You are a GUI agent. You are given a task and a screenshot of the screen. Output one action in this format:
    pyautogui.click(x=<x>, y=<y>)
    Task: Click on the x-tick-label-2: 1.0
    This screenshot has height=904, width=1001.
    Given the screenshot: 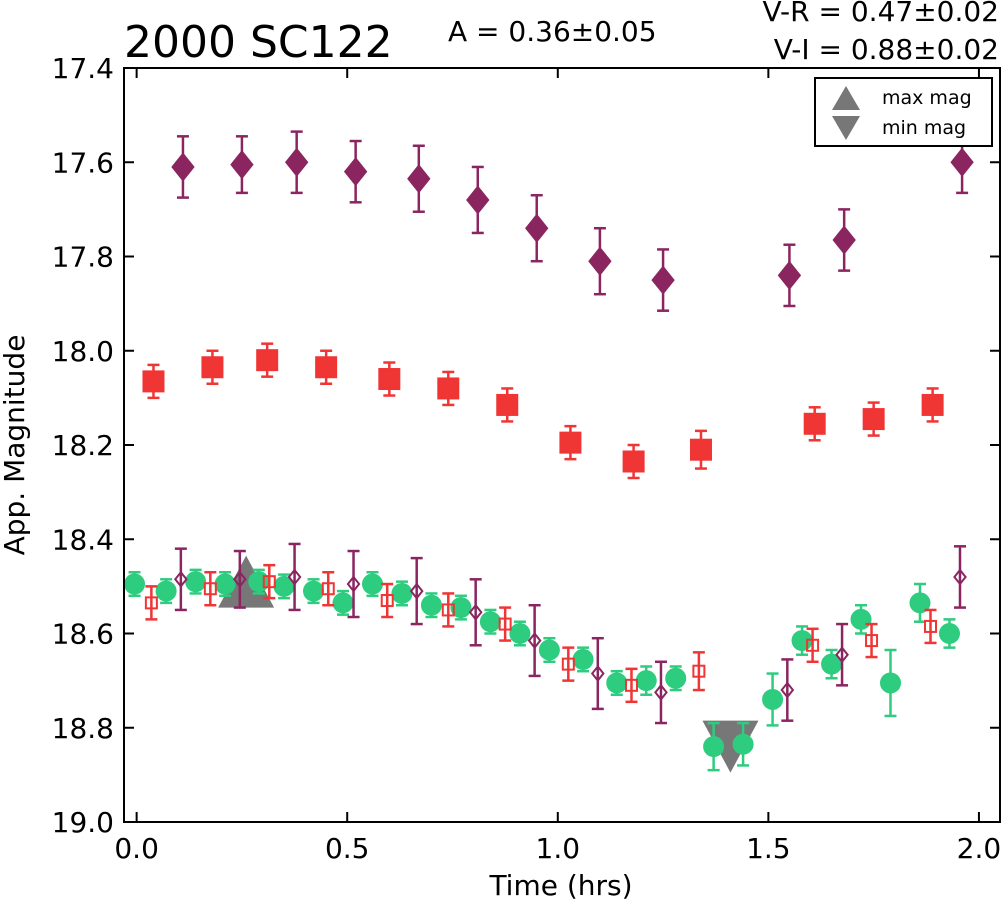 What is the action you would take?
    pyautogui.click(x=558, y=848)
    